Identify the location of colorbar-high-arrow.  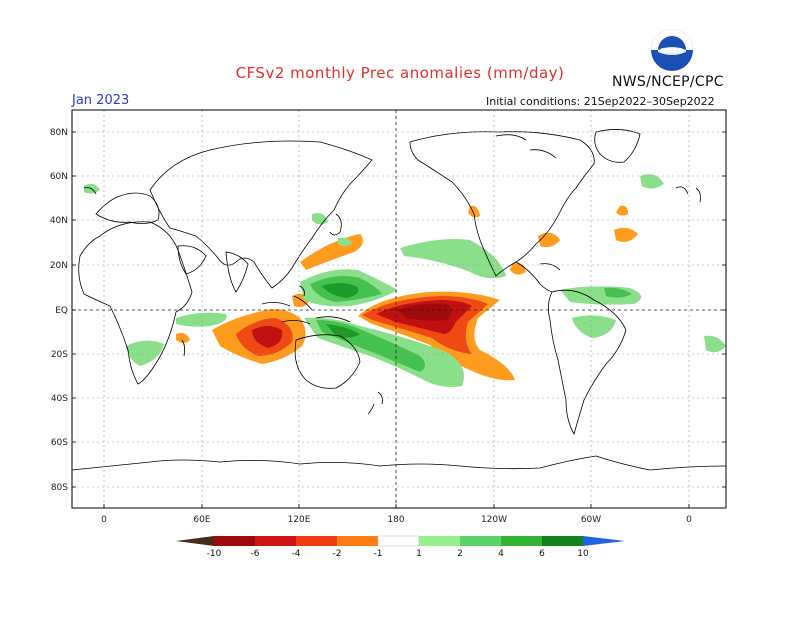
(604, 541).